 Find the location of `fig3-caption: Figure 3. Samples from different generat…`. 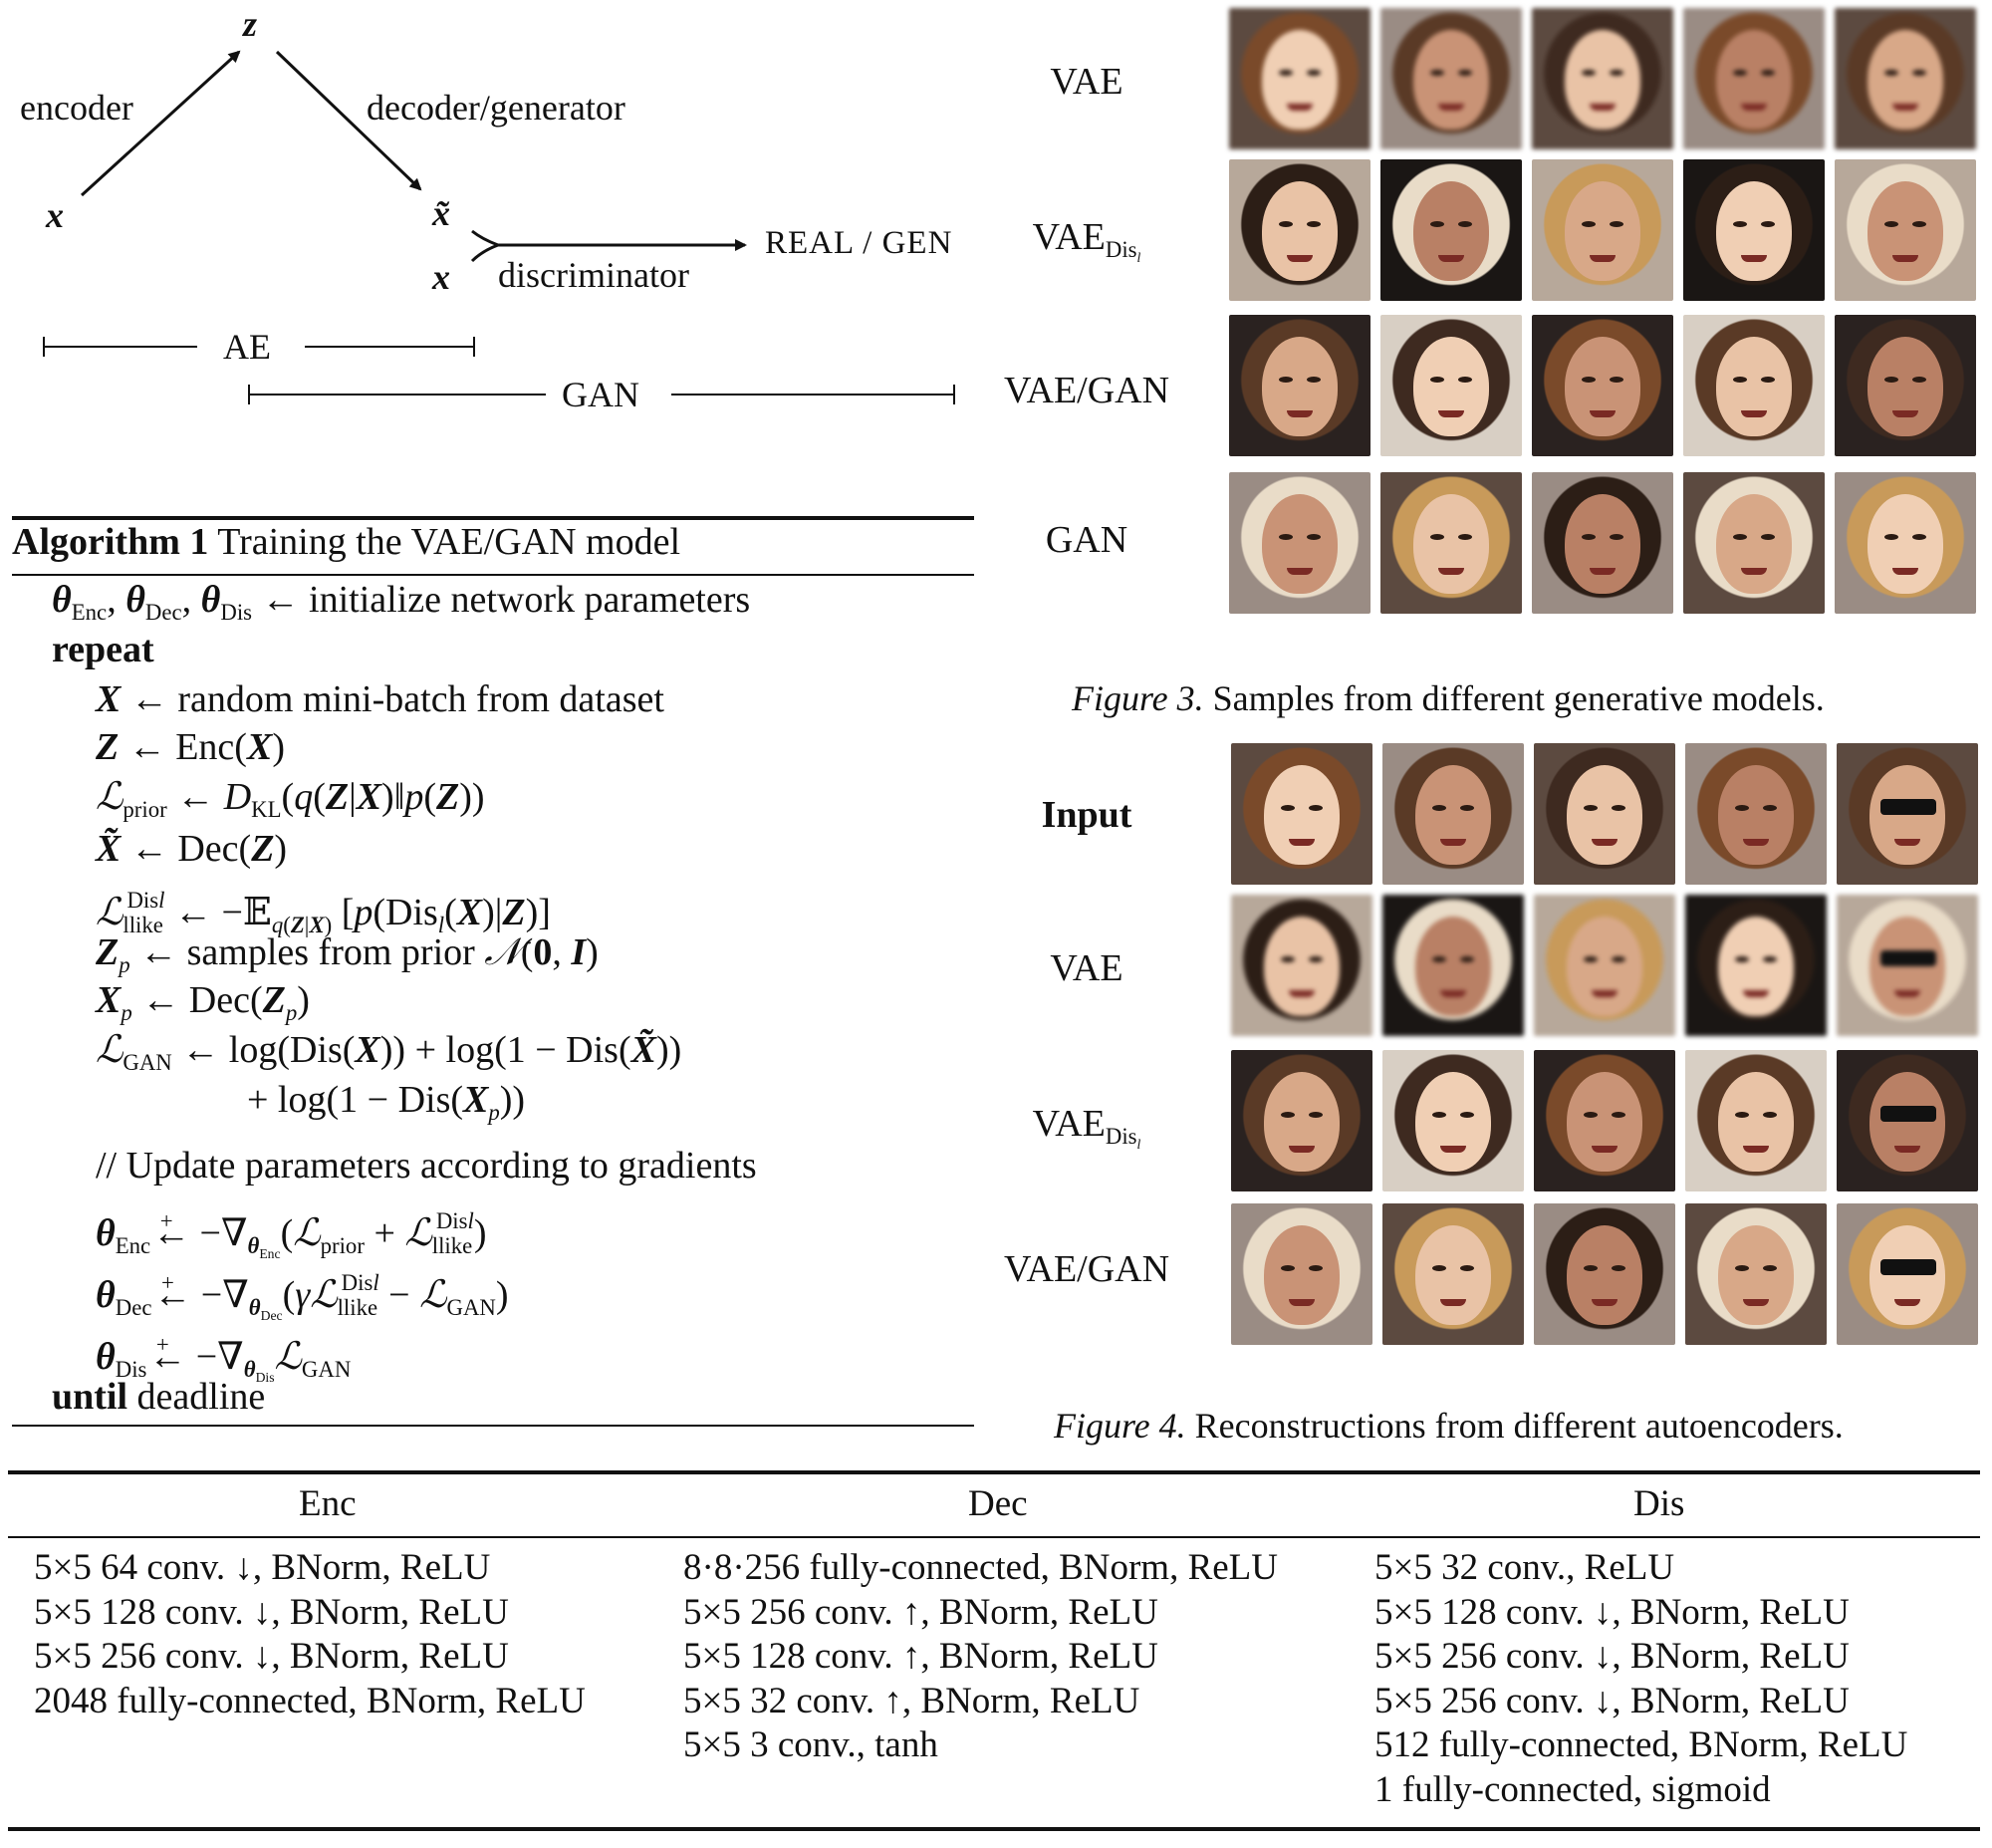

fig3-caption: Figure 3. Samples from different generat… is located at coordinates (1449, 698).